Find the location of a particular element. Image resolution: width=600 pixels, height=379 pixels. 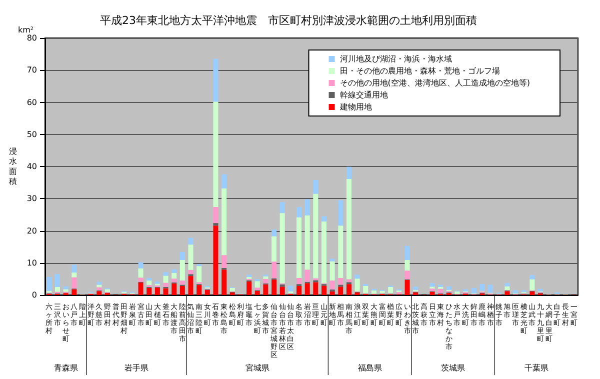

text: 宮城県 is located at coordinates (257, 368).